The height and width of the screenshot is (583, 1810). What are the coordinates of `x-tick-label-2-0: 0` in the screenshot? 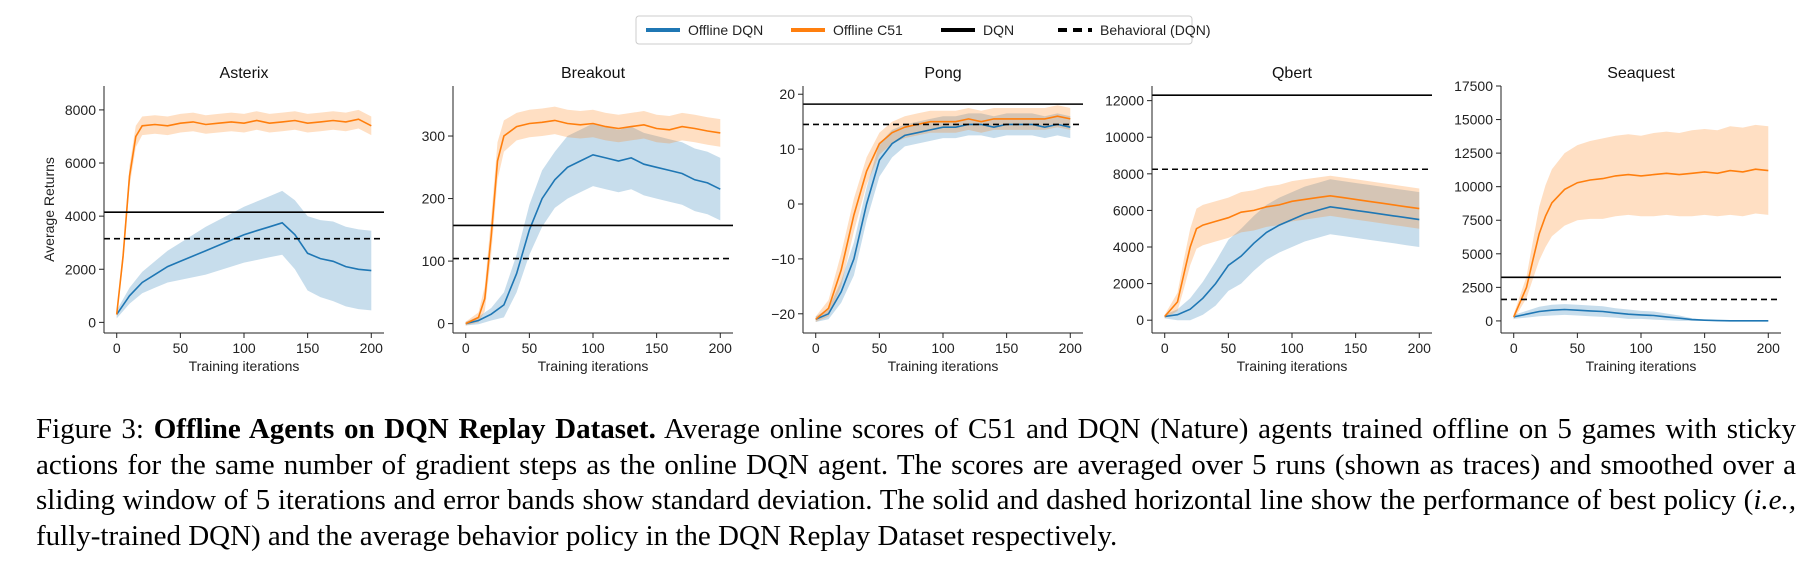 It's located at (816, 348).